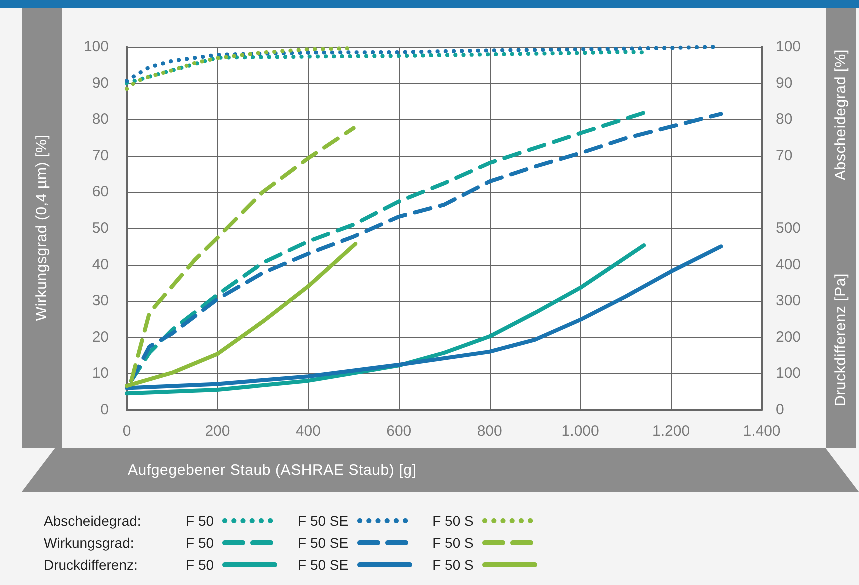  What do you see at coordinates (841, 340) in the screenshot?
I see `y2-axis-title: Druckdifferenz [Pa]` at bounding box center [841, 340].